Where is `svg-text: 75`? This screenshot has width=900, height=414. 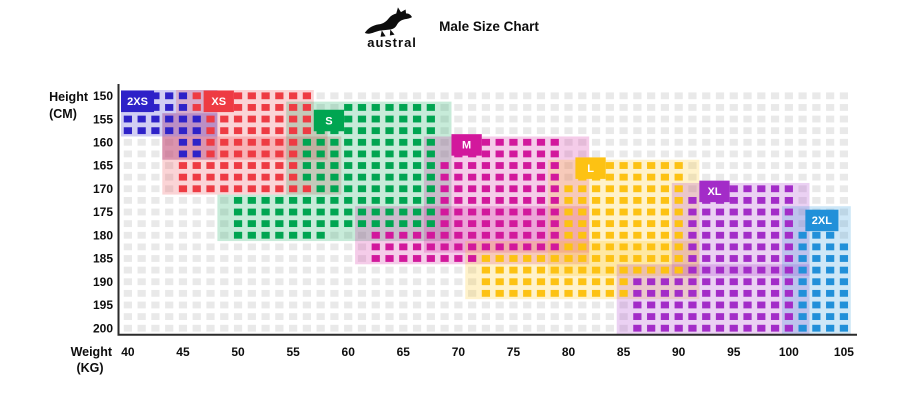
svg-text: 75 is located at coordinates (514, 352).